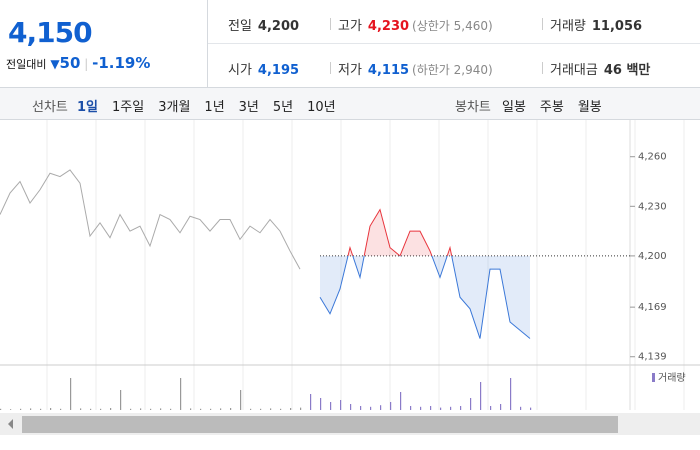 The width and height of the screenshot is (700, 450). Describe the element at coordinates (652, 357) in the screenshot. I see `y-tick-label: 4,139` at that location.